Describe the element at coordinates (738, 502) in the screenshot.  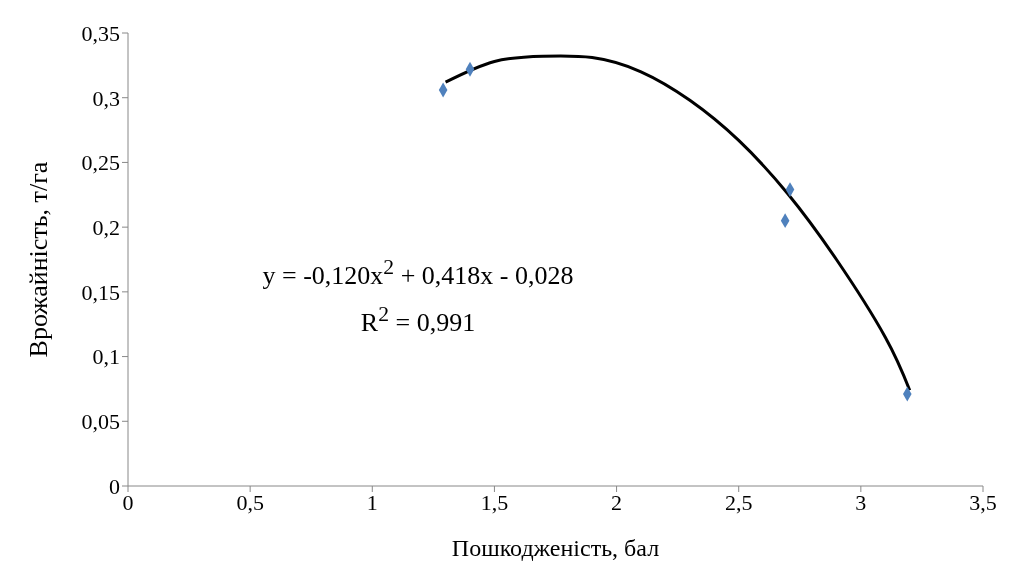
I see `x-tick-label: 2,5` at that location.